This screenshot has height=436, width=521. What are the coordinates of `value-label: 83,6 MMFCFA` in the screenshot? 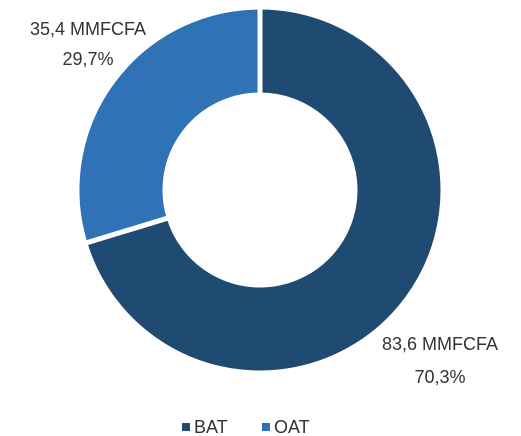 It's located at (440, 344).